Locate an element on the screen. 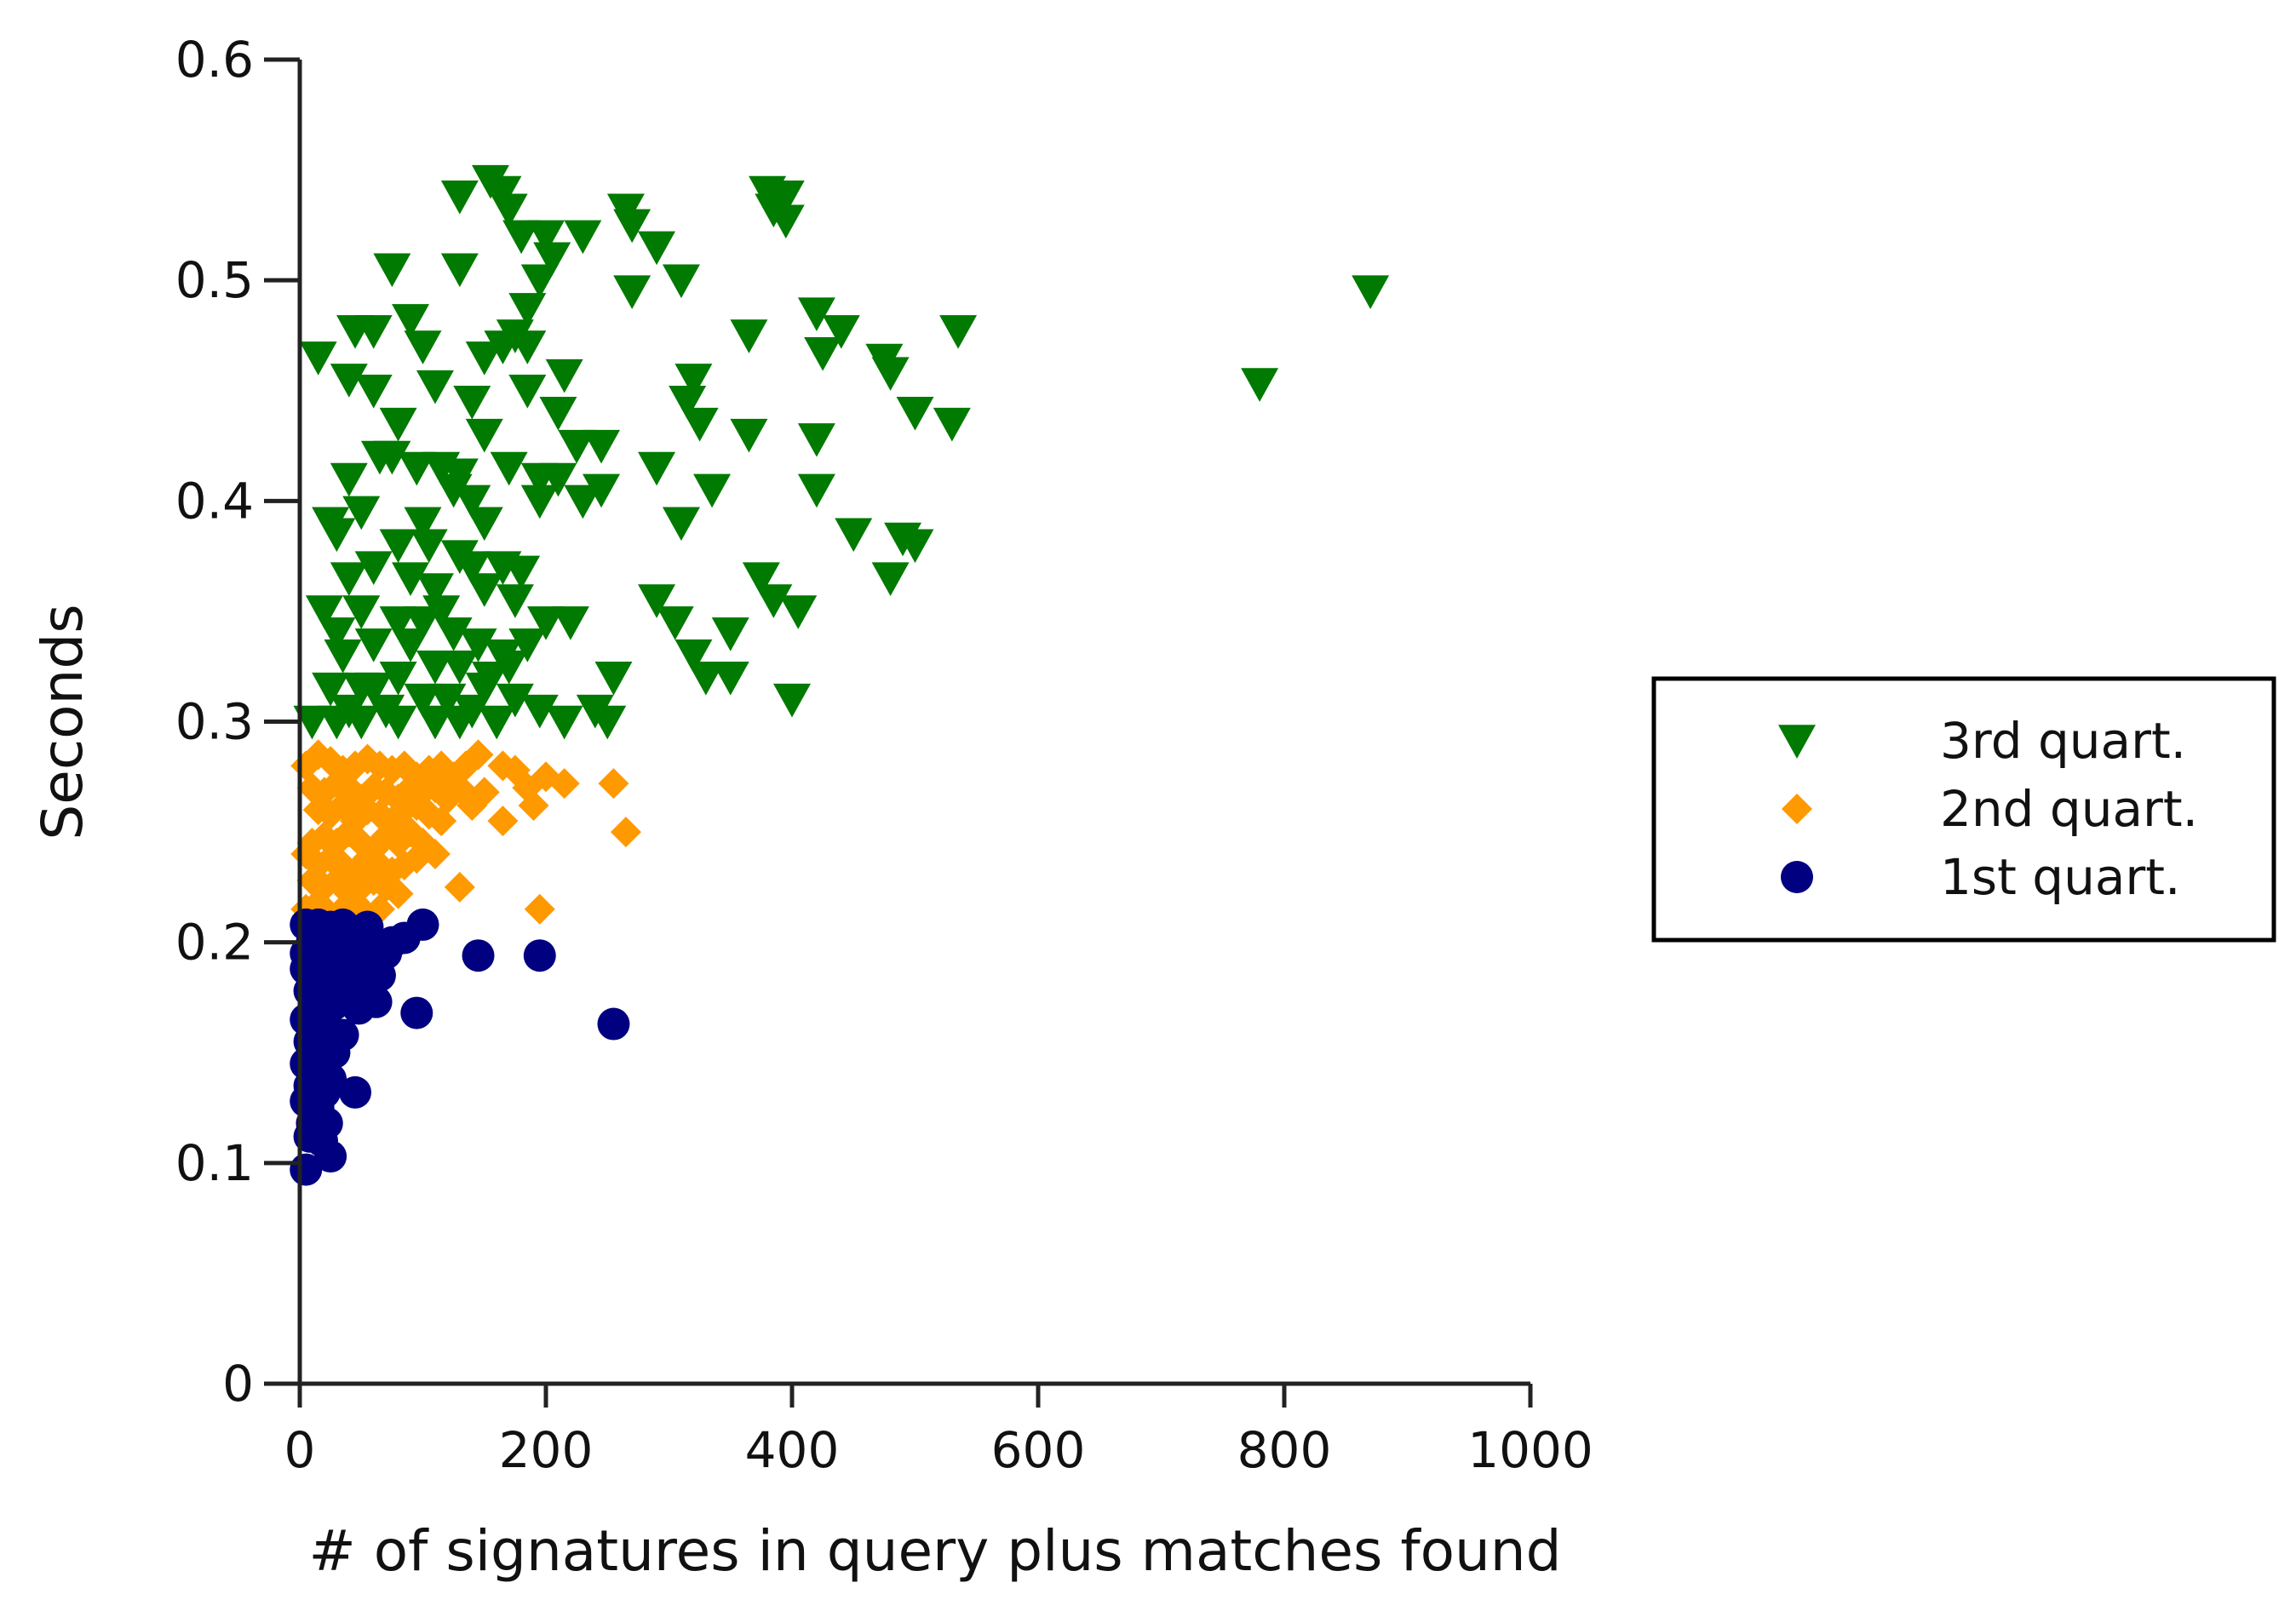  legend-entry: 1st quart. is located at coordinates (1980, 877).